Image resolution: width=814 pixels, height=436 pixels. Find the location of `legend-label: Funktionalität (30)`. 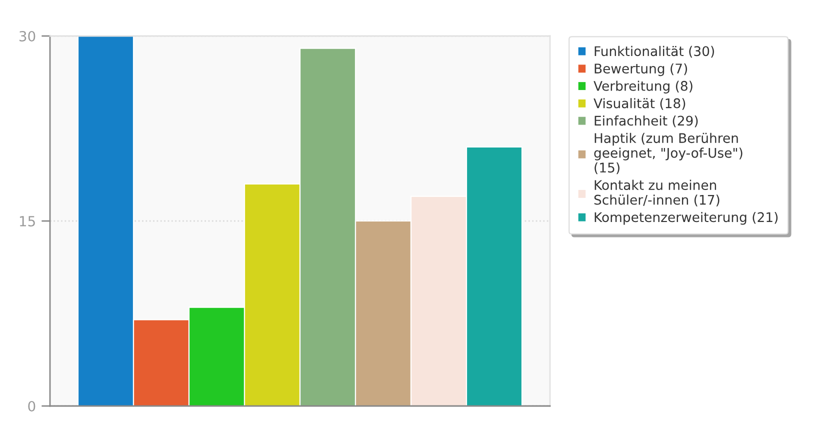

legend-label: Funktionalität (30) is located at coordinates (654, 52).